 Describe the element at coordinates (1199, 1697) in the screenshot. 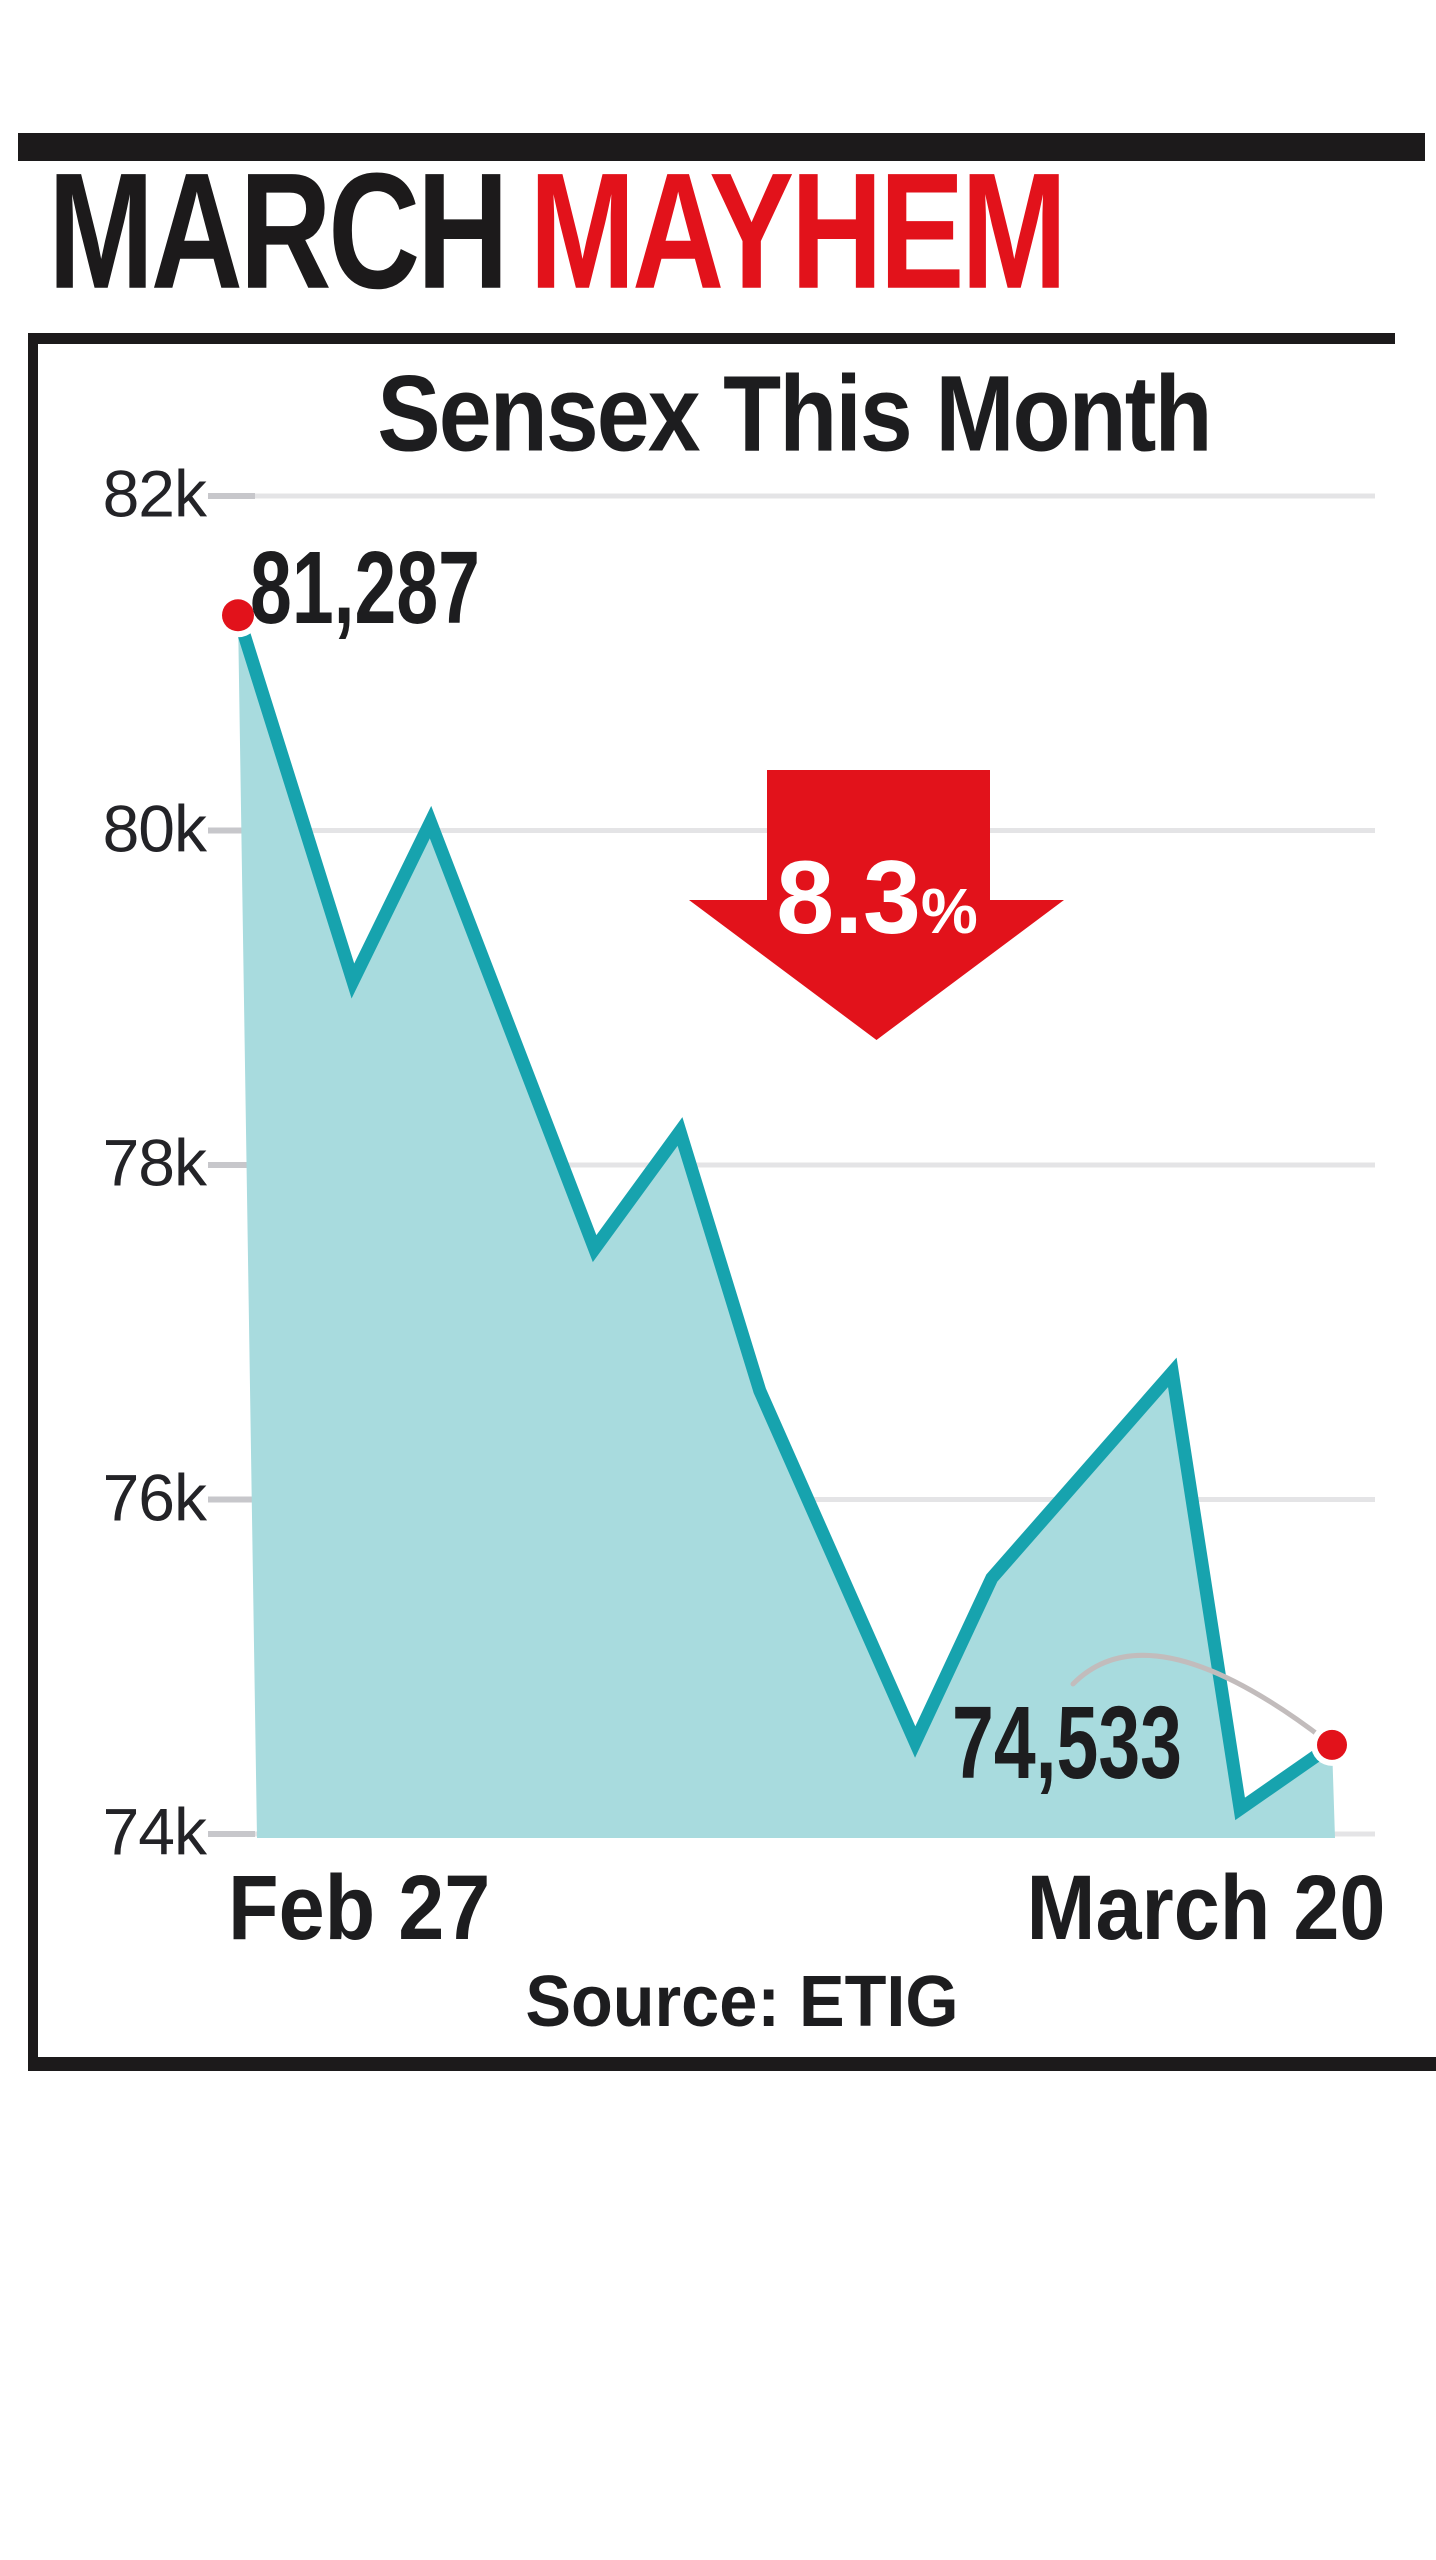

I see `swoosh-arrow-icon` at that location.